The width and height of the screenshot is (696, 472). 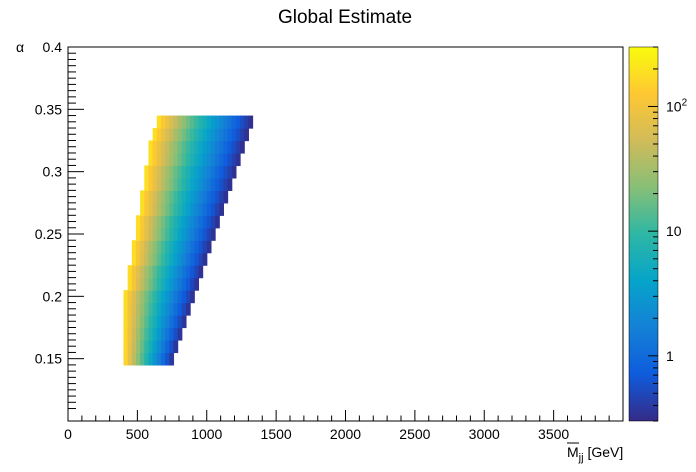 I want to click on x-tick-label: 2000, so click(x=345, y=434).